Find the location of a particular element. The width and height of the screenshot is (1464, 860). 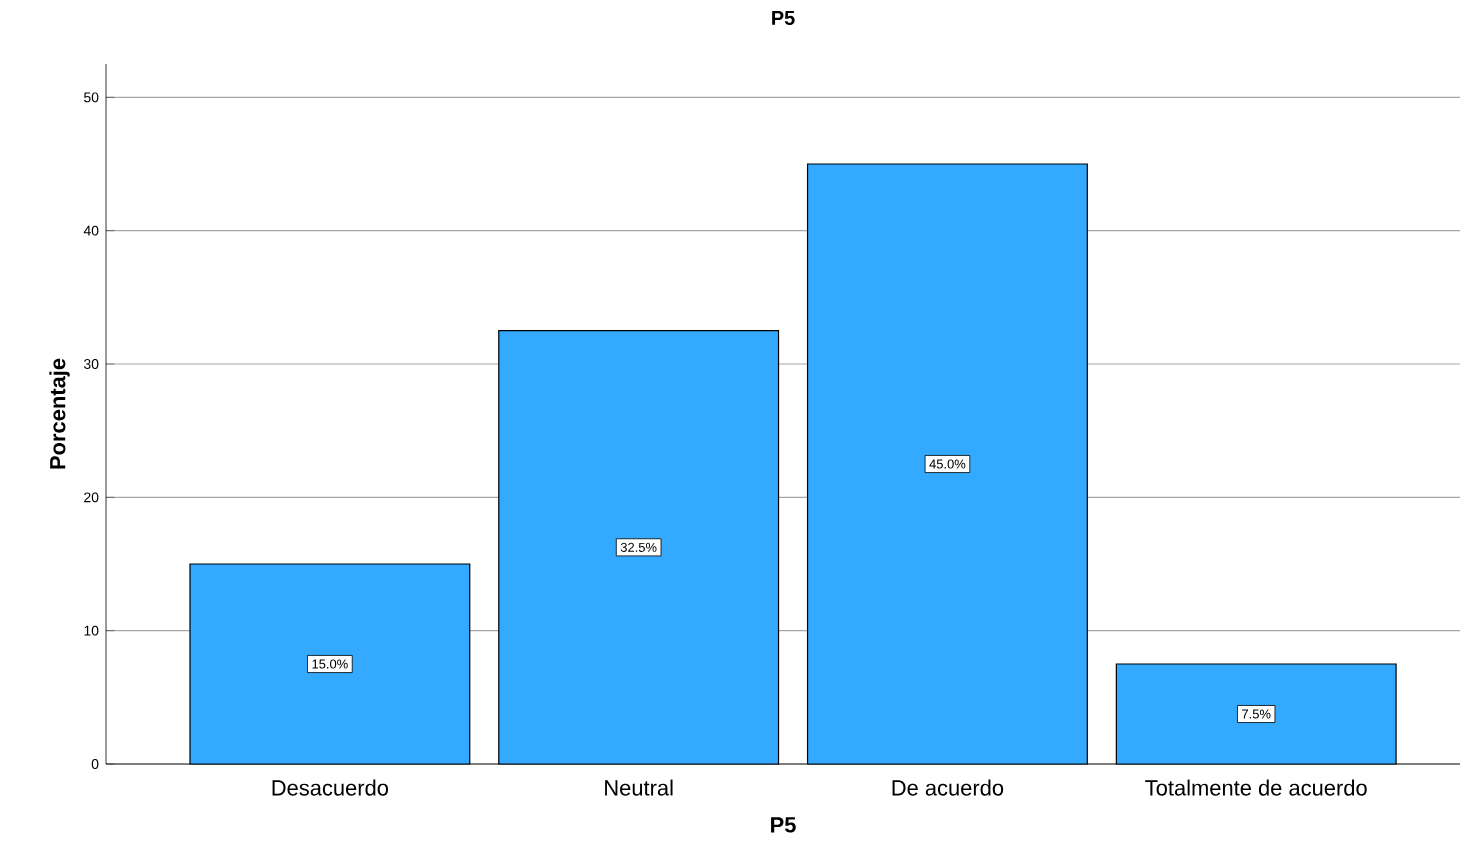

x-tick-label: Neutral is located at coordinates (639, 787).